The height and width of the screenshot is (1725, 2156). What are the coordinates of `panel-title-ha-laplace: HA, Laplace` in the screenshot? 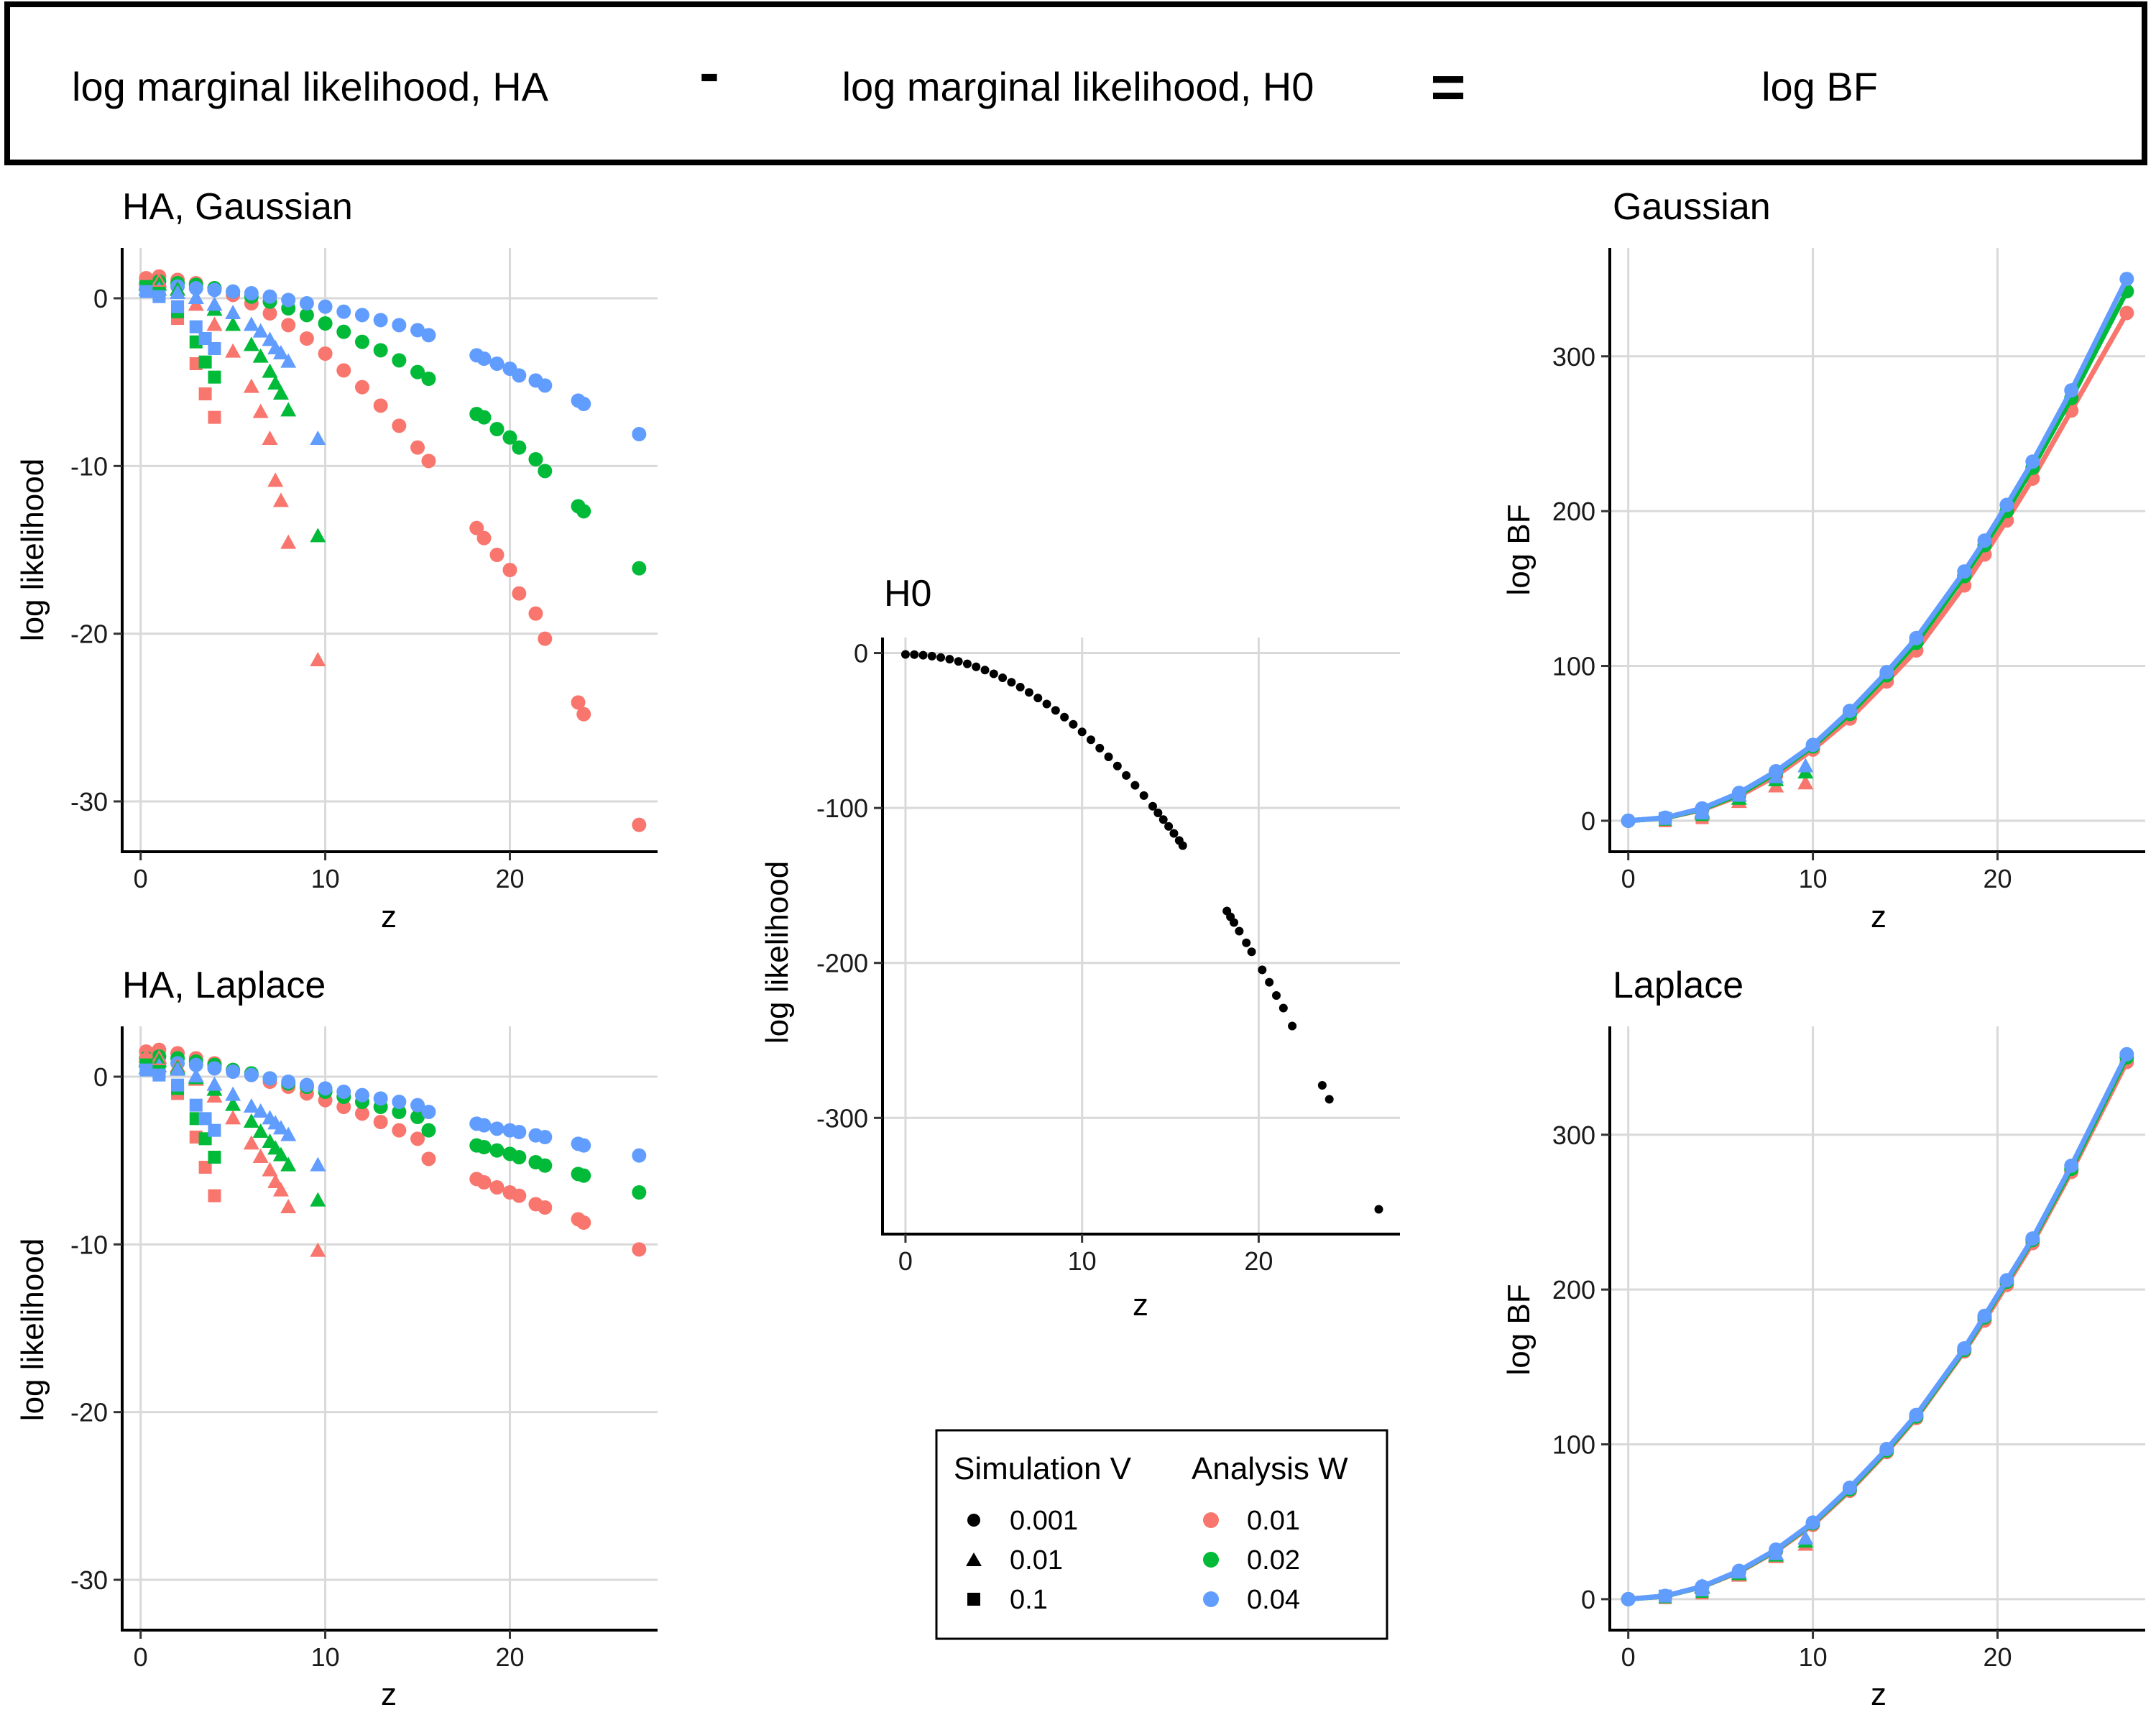 It's located at (224, 985).